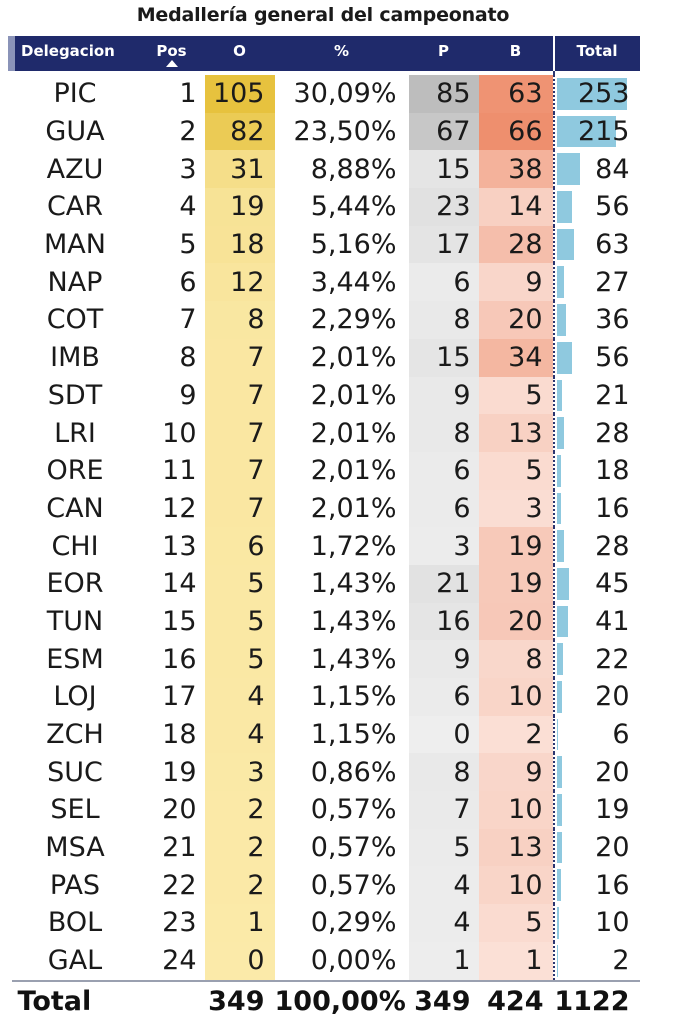 Image resolution: width=692 pixels, height=1024 pixels. What do you see at coordinates (326, 961) in the screenshot?
I see `table-row: GAL 24 0 0,00% 1 1 2` at bounding box center [326, 961].